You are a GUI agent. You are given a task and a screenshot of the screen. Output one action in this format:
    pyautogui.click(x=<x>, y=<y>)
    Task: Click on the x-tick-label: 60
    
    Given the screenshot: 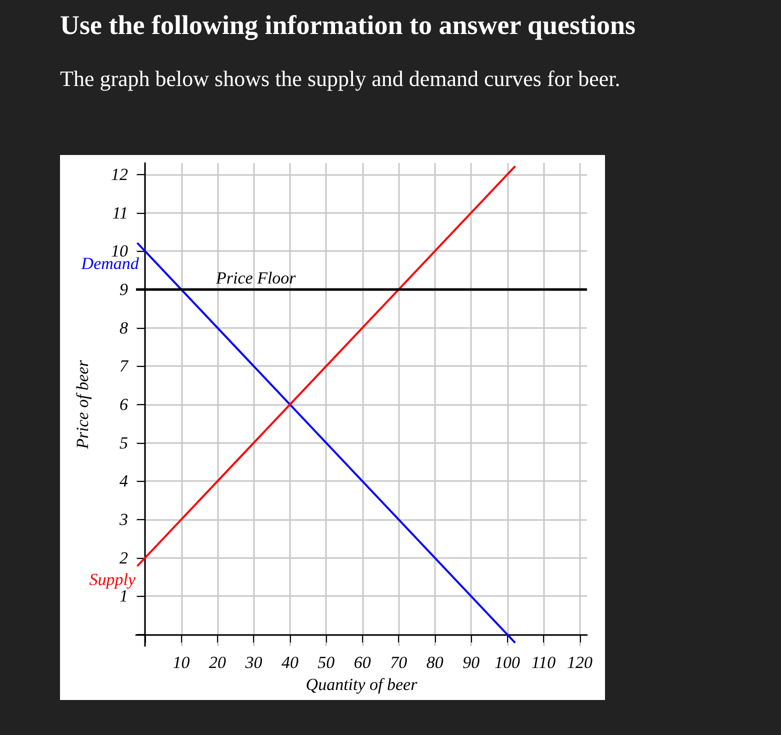 What is the action you would take?
    pyautogui.click(x=363, y=662)
    